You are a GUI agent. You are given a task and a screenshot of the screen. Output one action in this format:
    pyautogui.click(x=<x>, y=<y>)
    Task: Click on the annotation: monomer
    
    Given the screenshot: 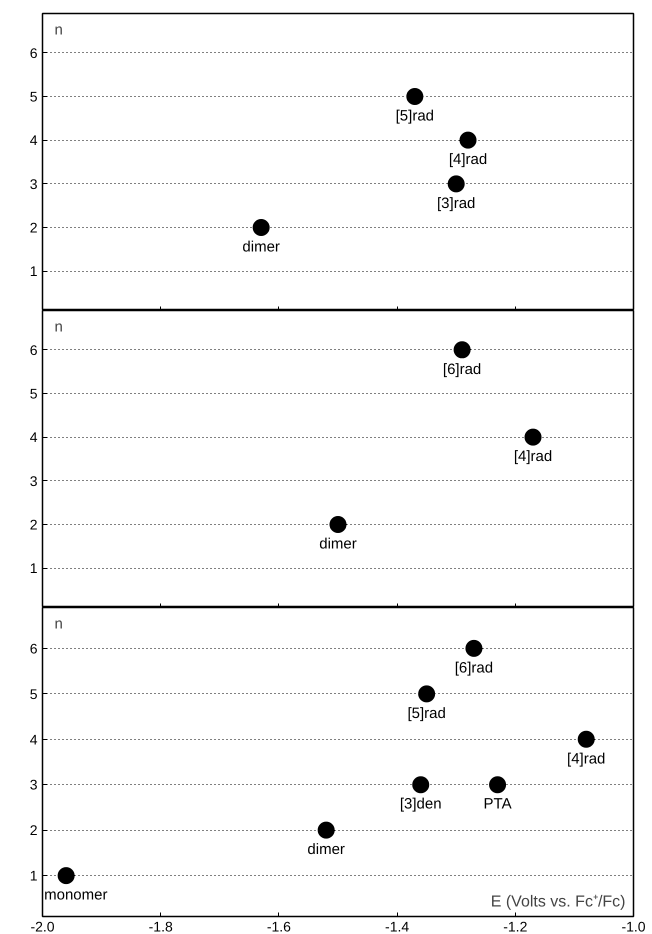 What is the action you would take?
    pyautogui.click(x=76, y=895)
    